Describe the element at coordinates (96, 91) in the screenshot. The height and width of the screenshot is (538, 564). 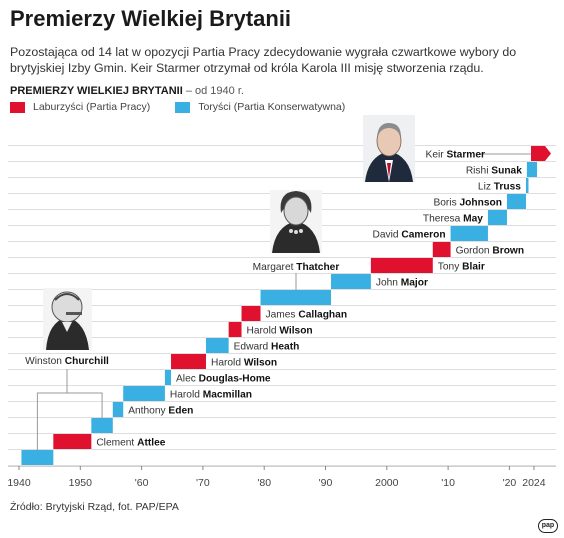
I see `chart-heading-title: PREMIERZY WIELKIEJ BRYTANII` at that location.